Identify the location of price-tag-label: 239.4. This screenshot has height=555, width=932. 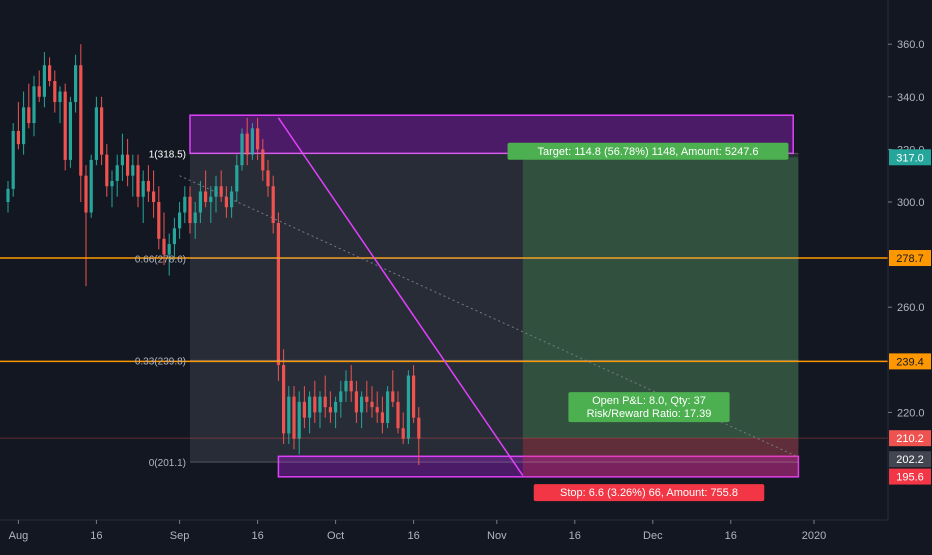
(910, 362).